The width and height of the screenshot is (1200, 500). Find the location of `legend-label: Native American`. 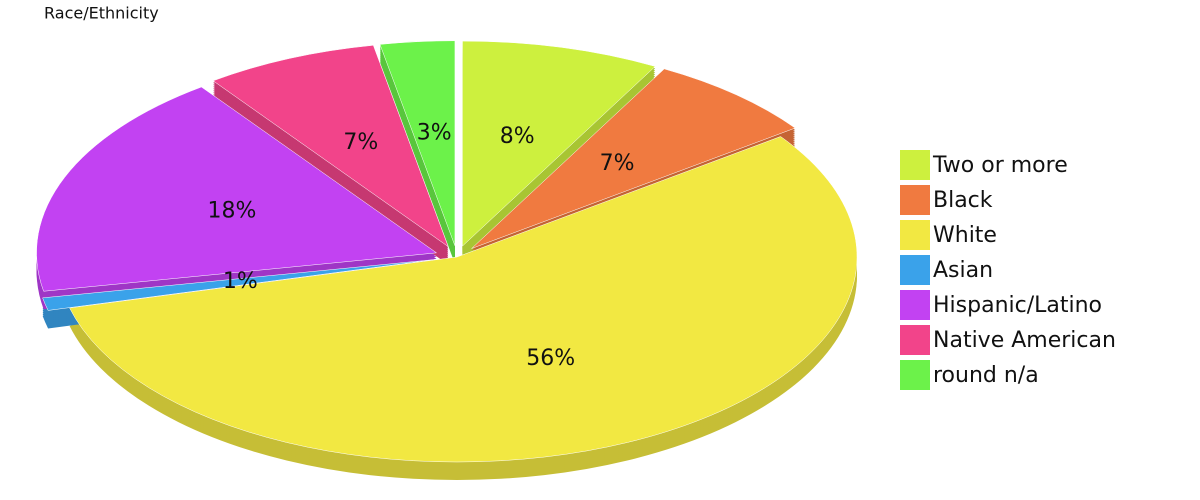

legend-label: Native American is located at coordinates (1024, 340).